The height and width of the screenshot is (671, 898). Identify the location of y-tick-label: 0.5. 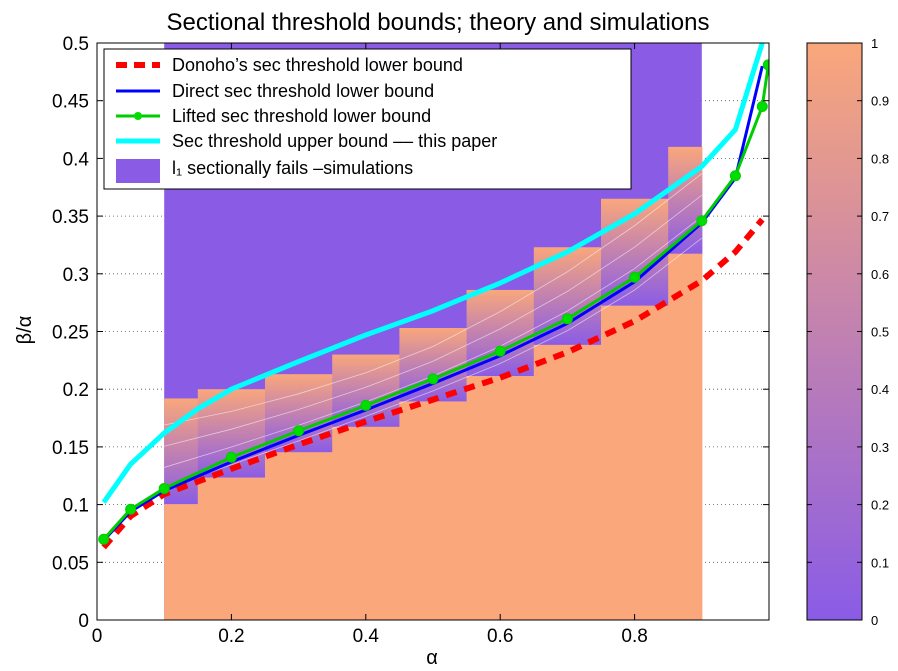
(76, 44).